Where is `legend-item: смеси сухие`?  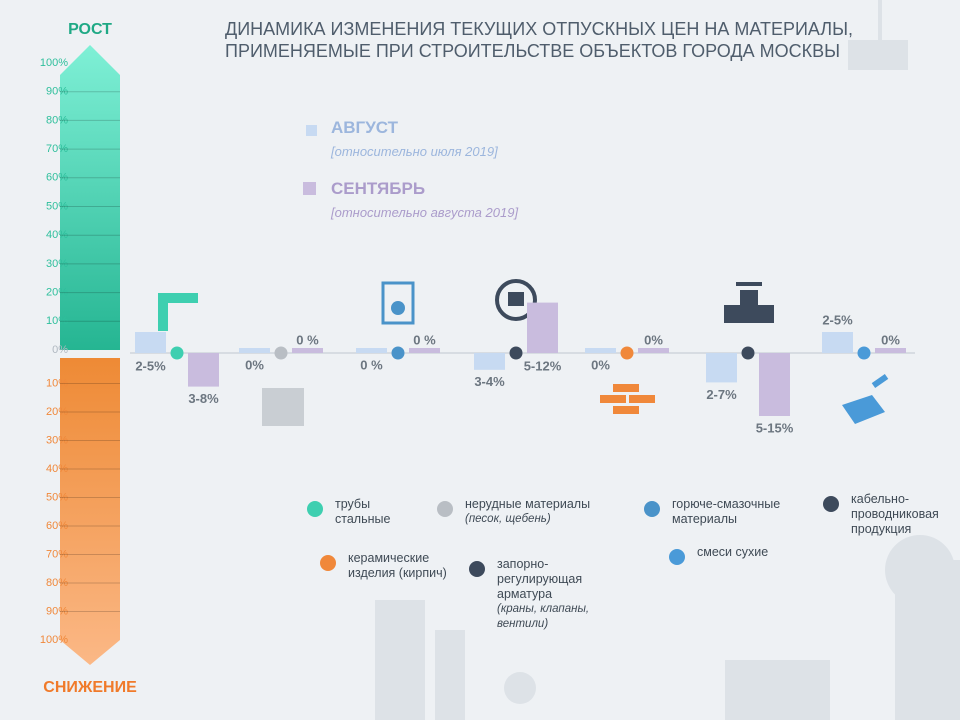
legend-item: смеси сухие is located at coordinates (747, 552).